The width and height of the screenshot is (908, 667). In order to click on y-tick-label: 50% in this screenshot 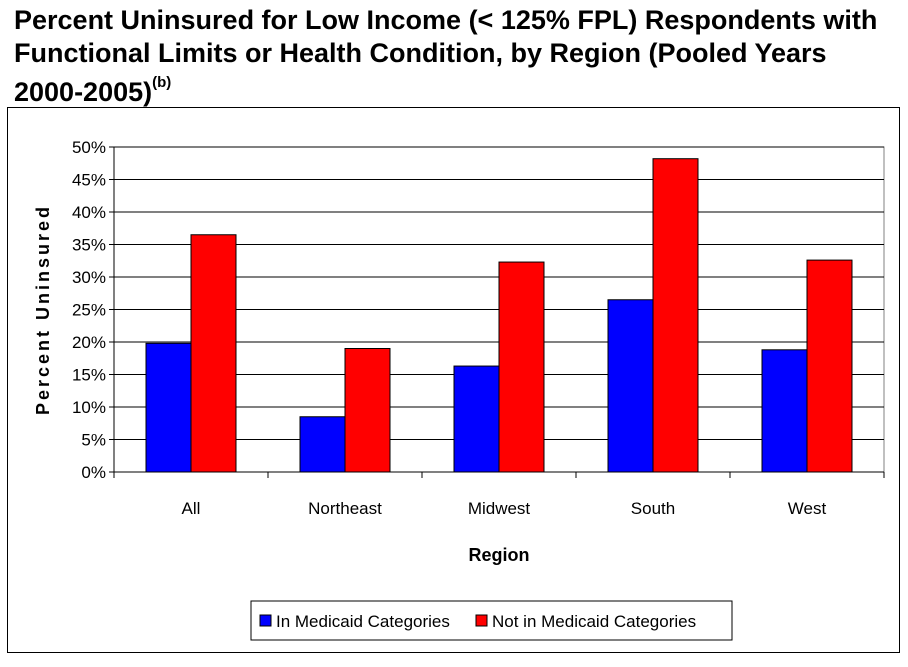, I will do `click(89, 147)`.